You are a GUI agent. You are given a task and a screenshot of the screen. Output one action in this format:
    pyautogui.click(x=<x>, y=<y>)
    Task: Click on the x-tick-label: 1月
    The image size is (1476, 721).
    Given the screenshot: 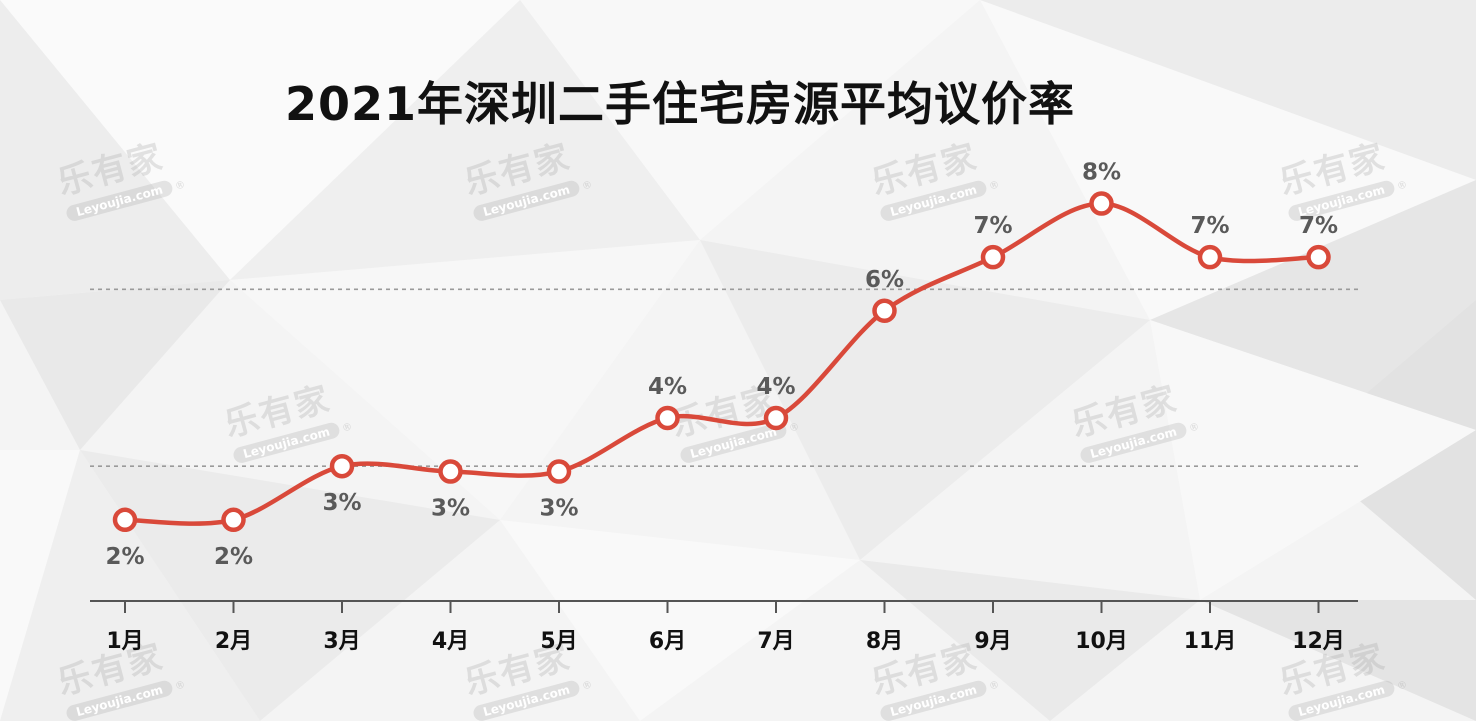 What is the action you would take?
    pyautogui.click(x=124, y=641)
    